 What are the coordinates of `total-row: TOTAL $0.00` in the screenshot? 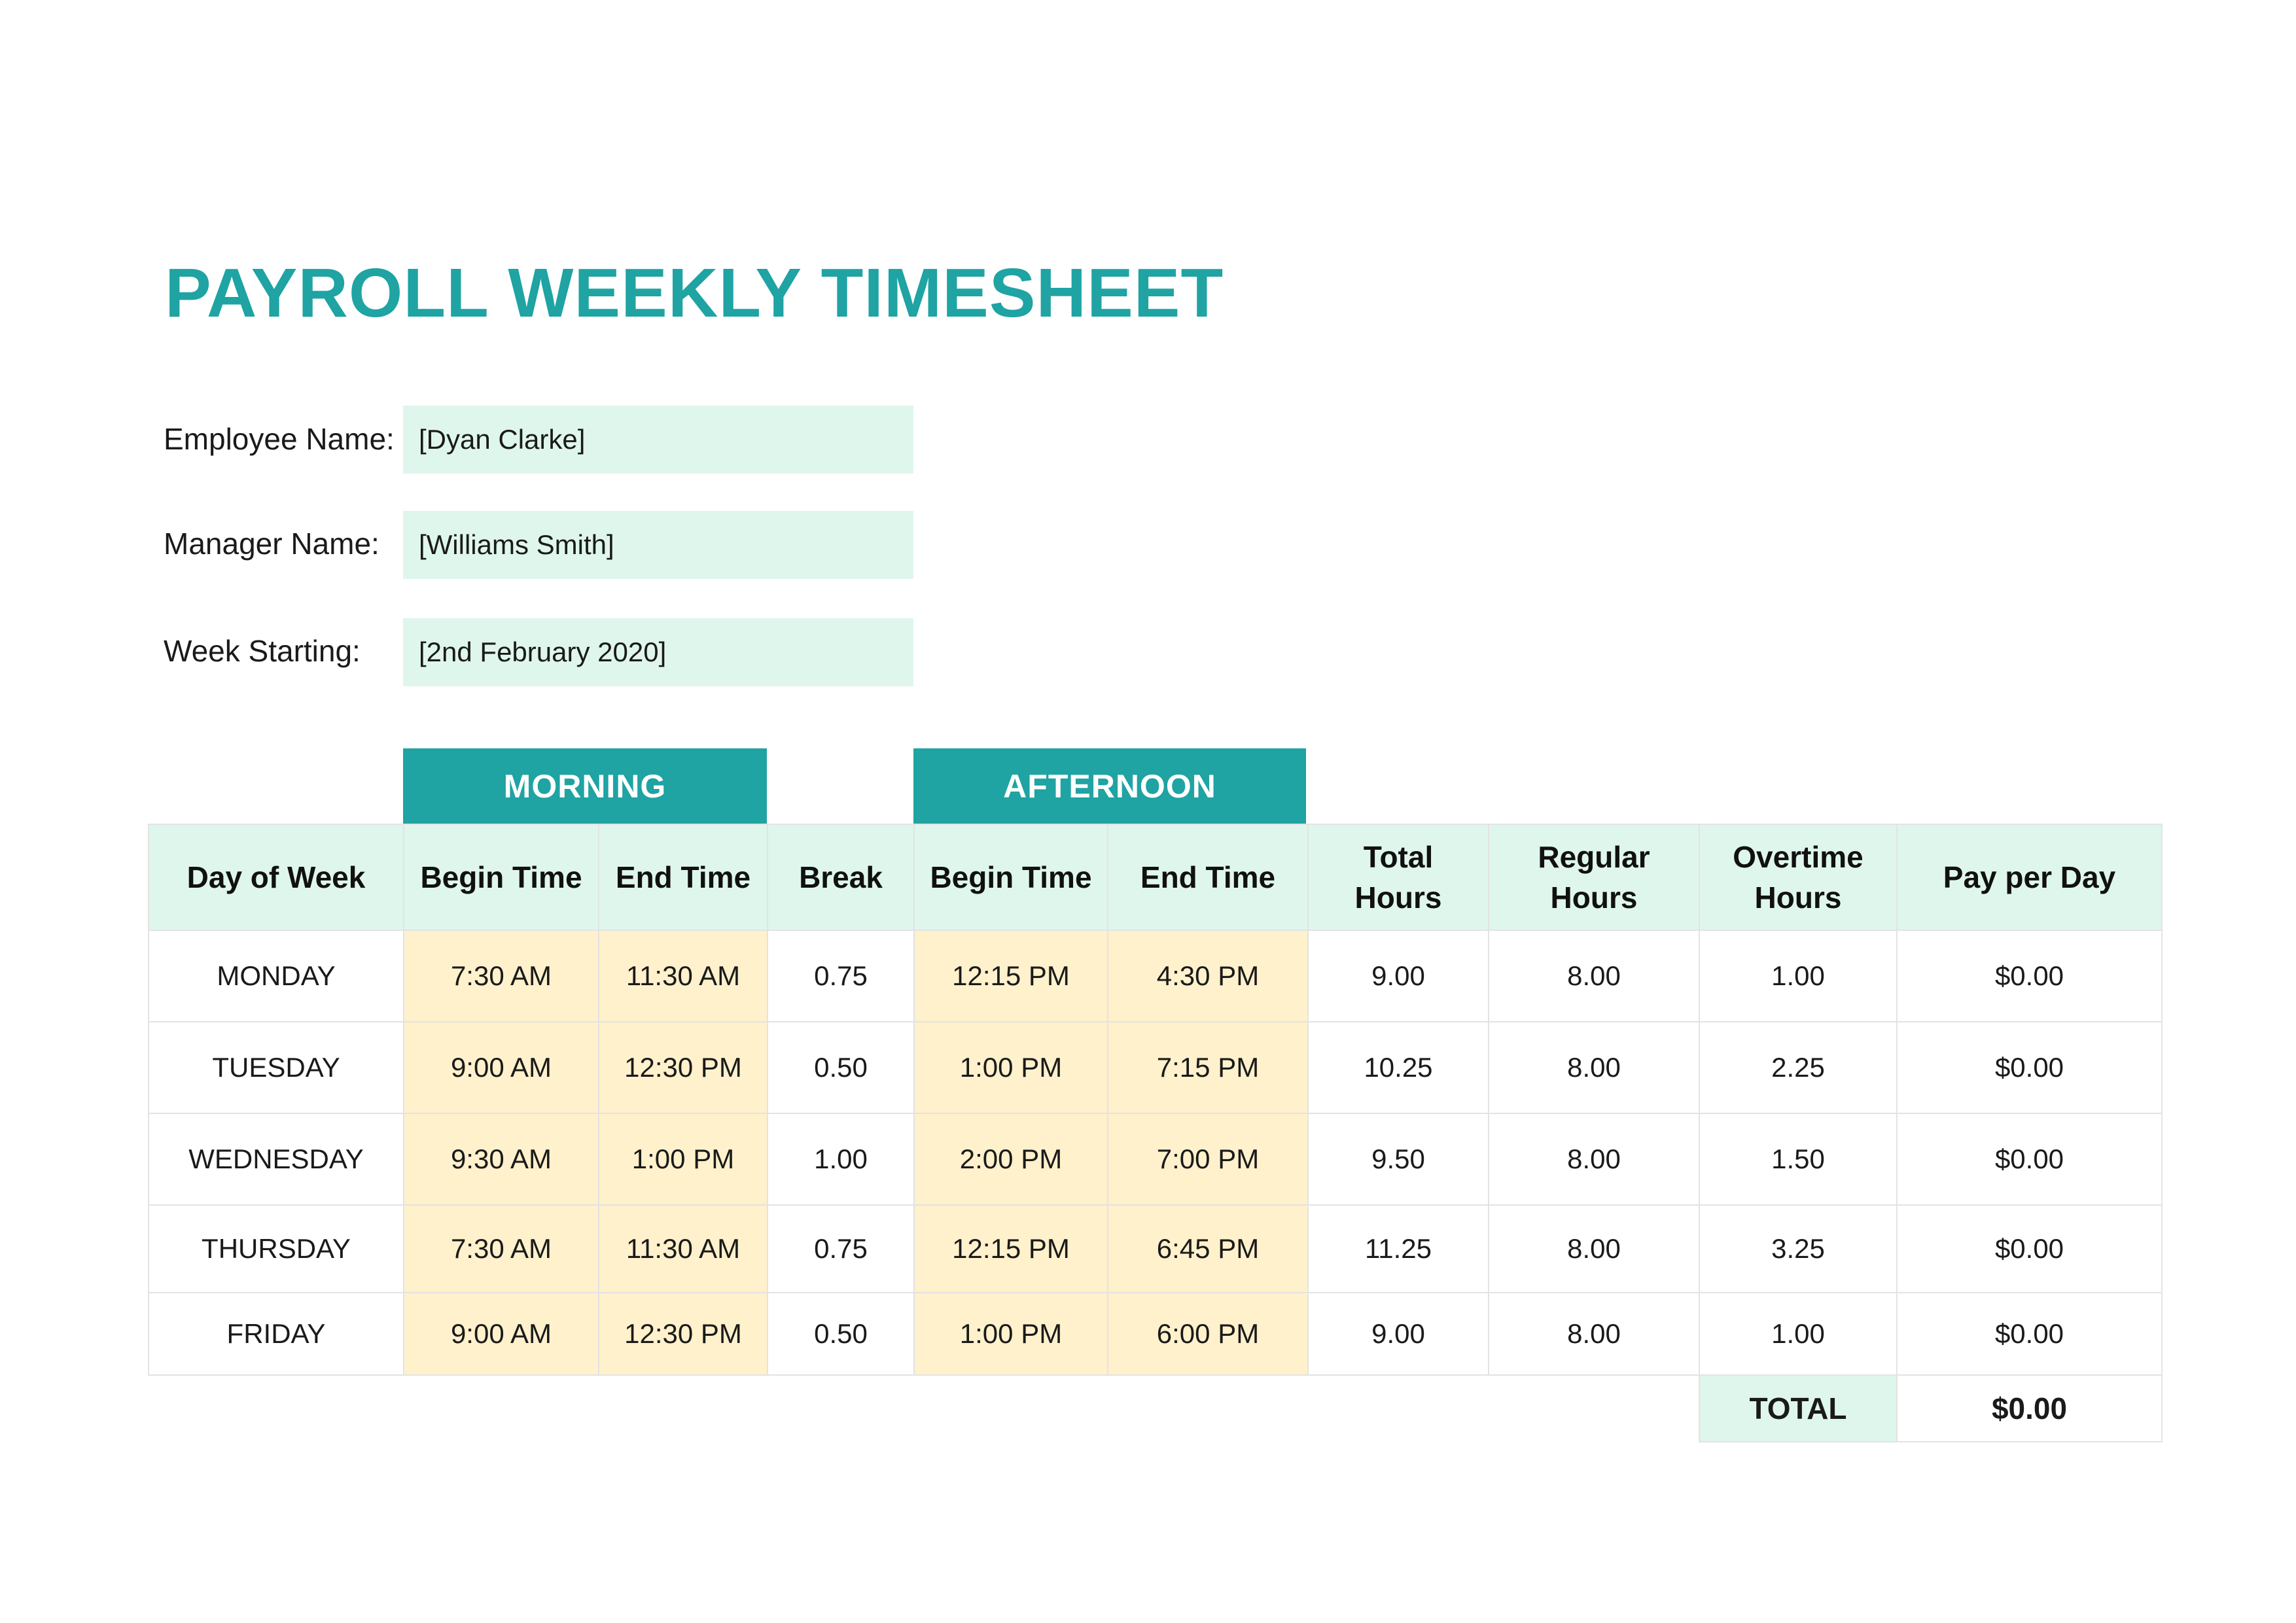 It's located at (1156, 1408).